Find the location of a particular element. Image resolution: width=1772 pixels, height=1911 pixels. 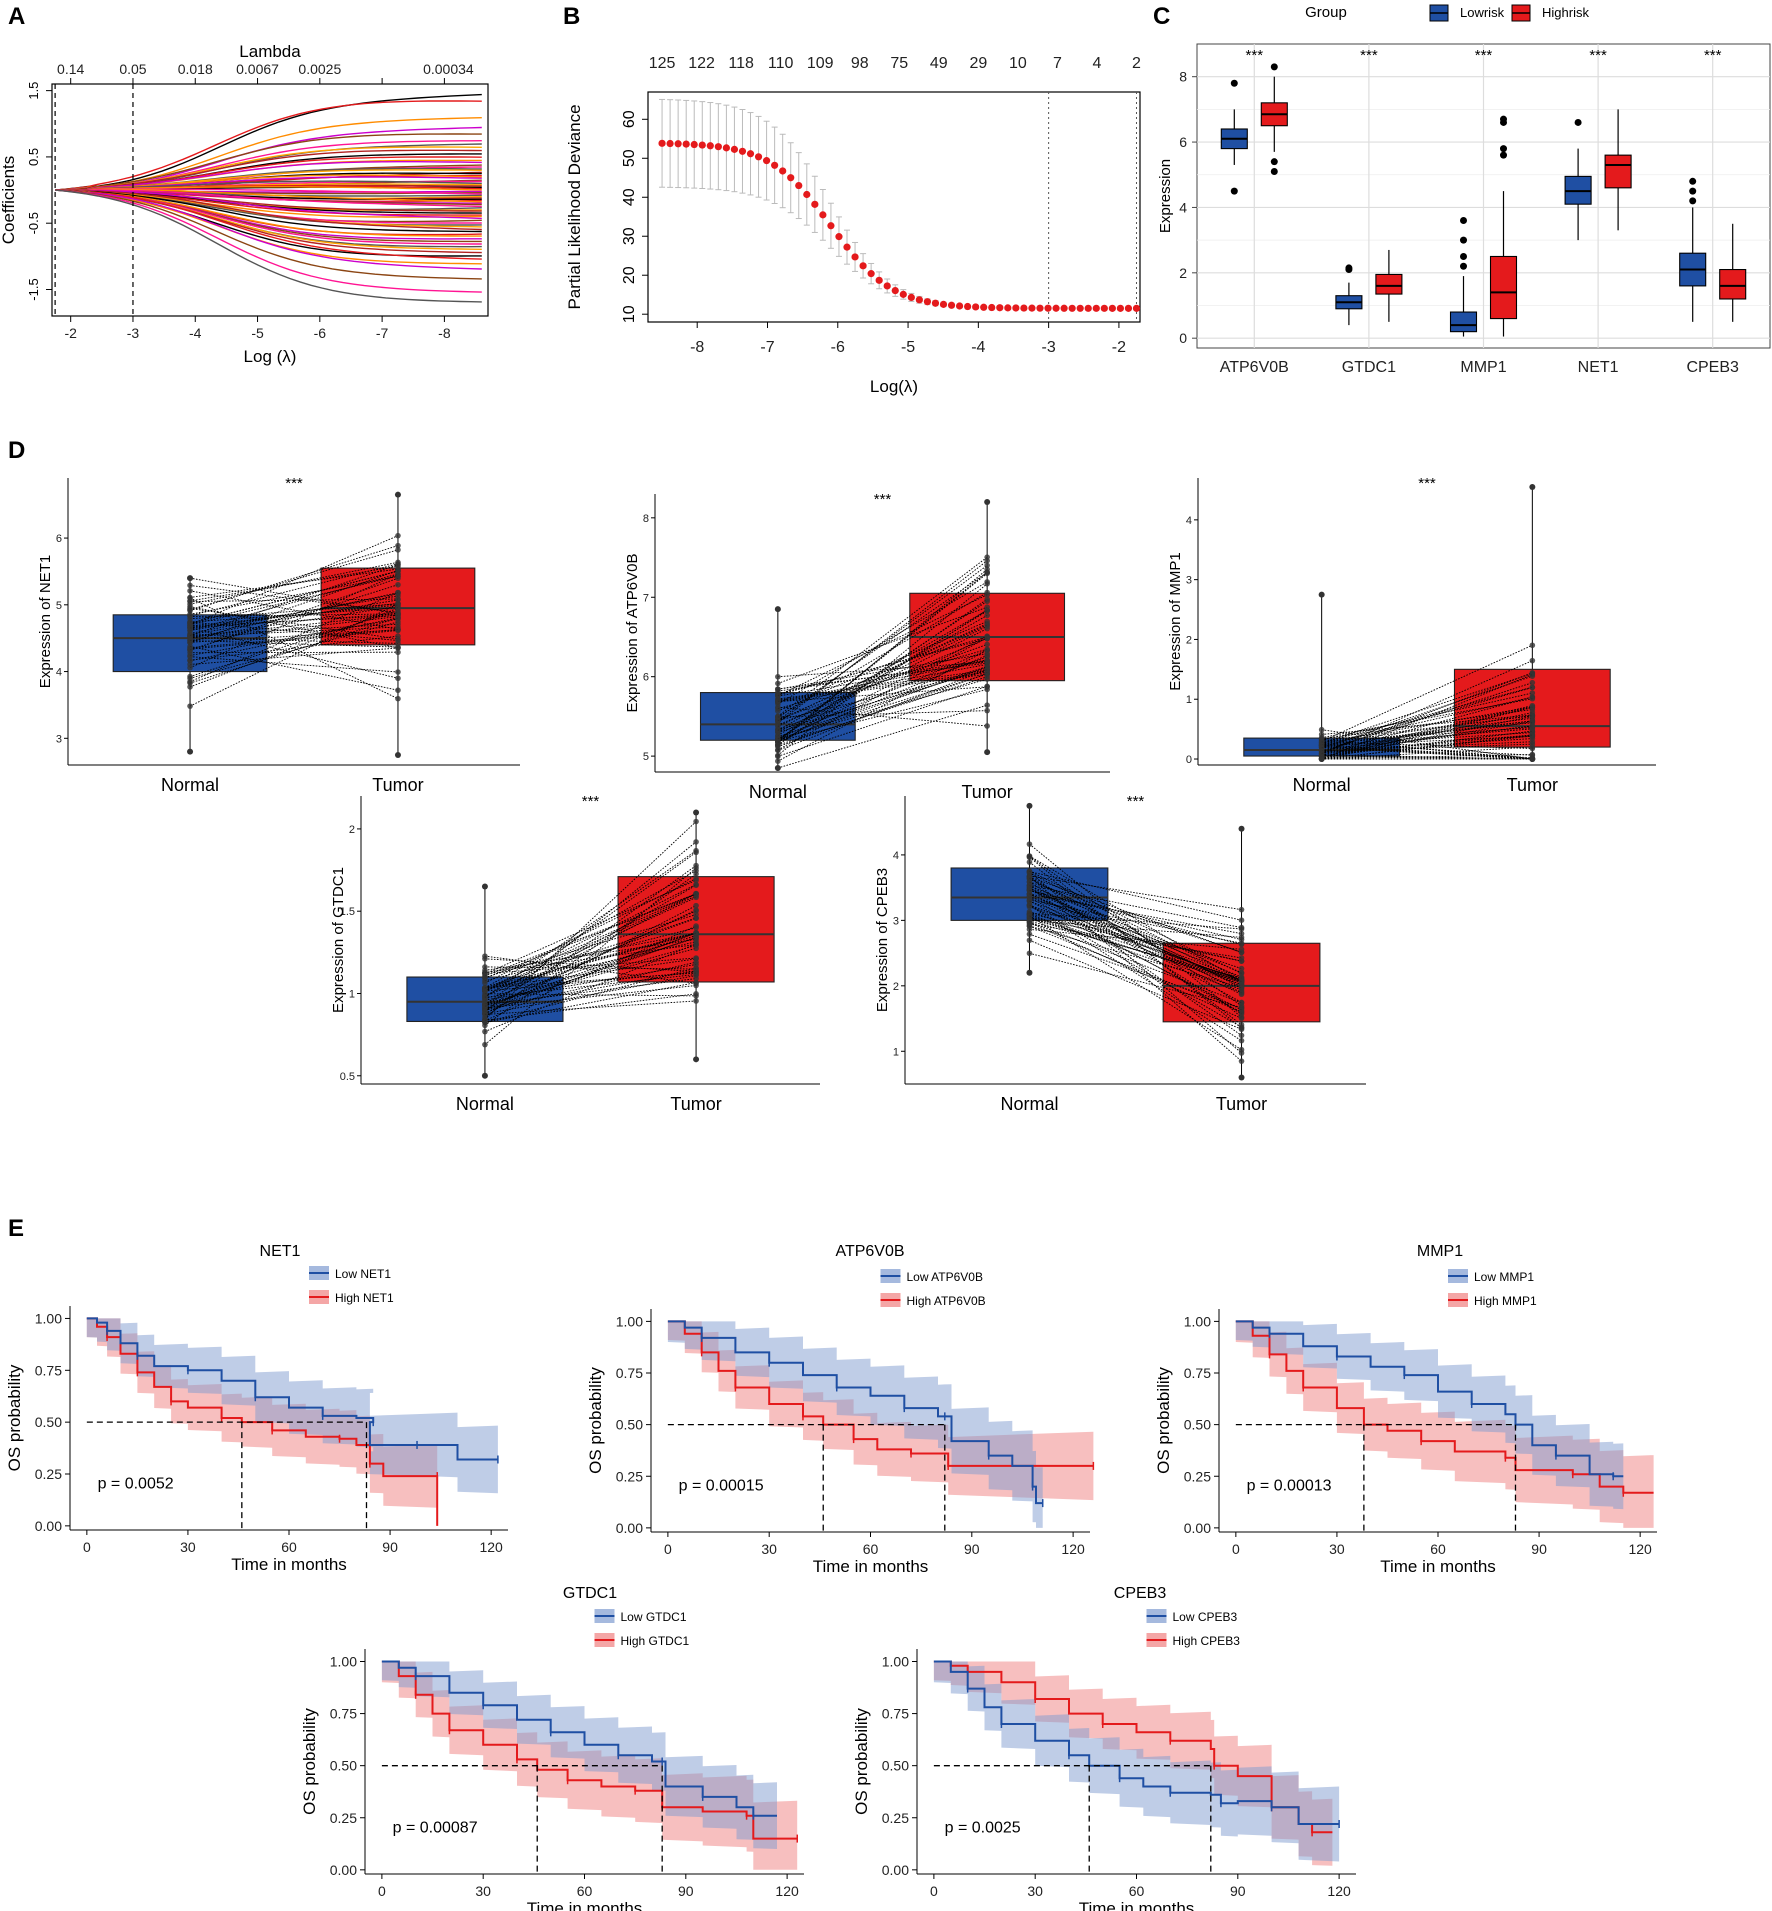

y-axis-label: Expression is located at coordinates (1165, 196).